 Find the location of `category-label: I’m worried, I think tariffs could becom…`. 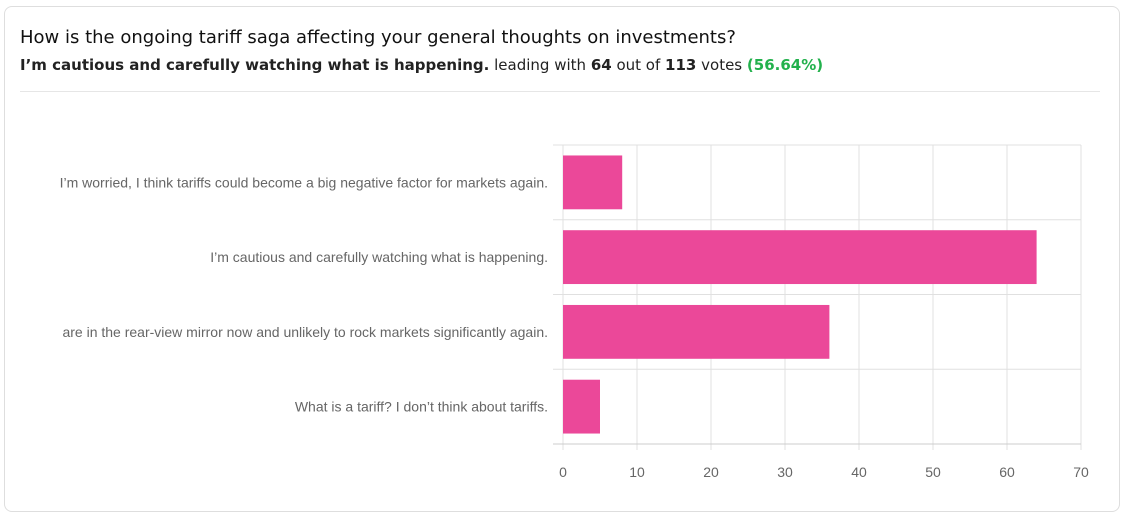

category-label: I’m worried, I think tariffs could becom… is located at coordinates (304, 182).